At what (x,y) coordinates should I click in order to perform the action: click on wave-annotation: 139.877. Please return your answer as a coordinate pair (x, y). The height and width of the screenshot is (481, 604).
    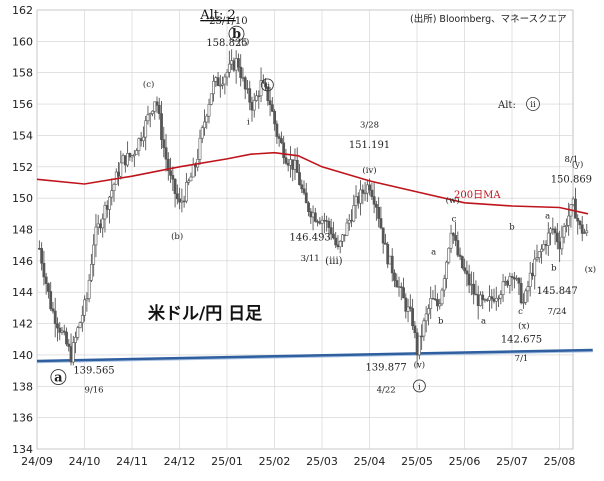
    Looking at the image, I should click on (385, 368).